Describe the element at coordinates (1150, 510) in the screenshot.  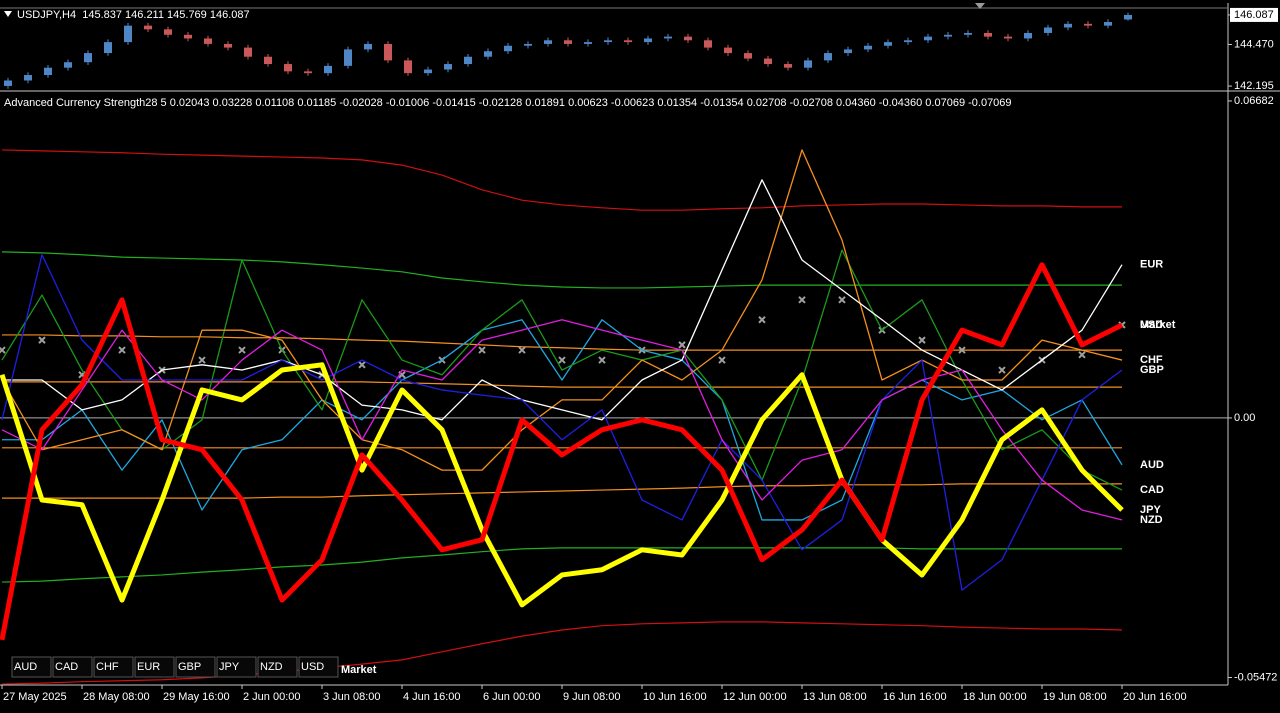
I see `series-end-label: JPY` at that location.